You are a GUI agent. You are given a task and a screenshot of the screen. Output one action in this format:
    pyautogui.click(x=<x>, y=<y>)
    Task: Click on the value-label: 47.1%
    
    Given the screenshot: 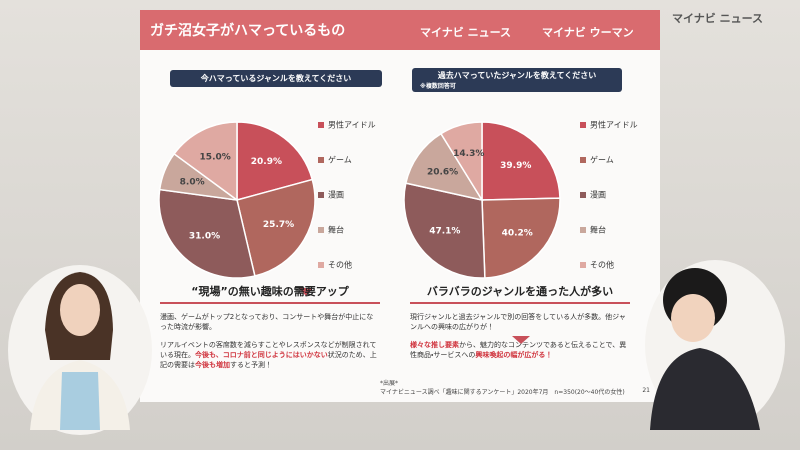 What is the action you would take?
    pyautogui.click(x=444, y=231)
    